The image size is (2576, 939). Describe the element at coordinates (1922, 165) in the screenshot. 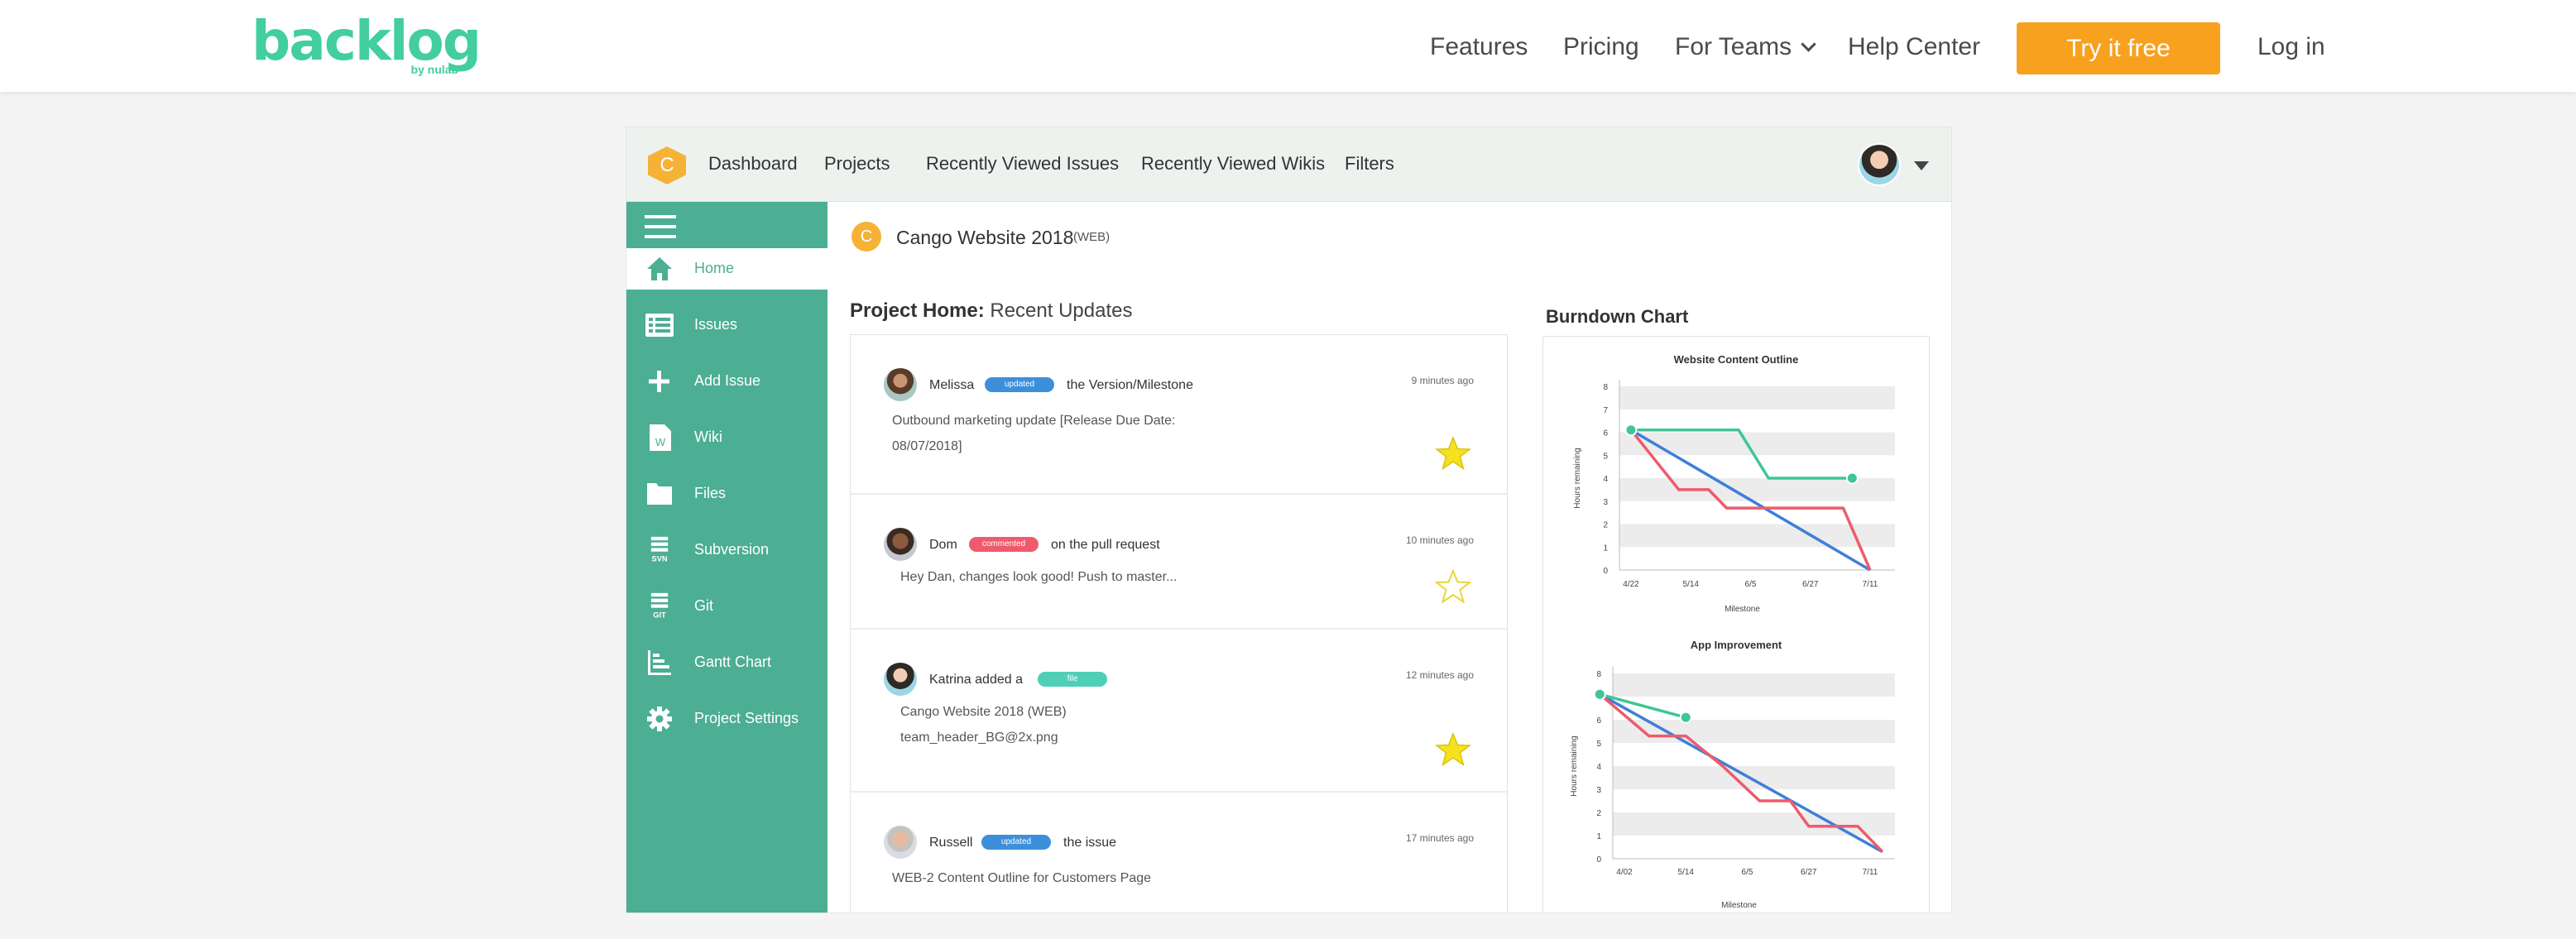

I see `caret-down-icon` at that location.